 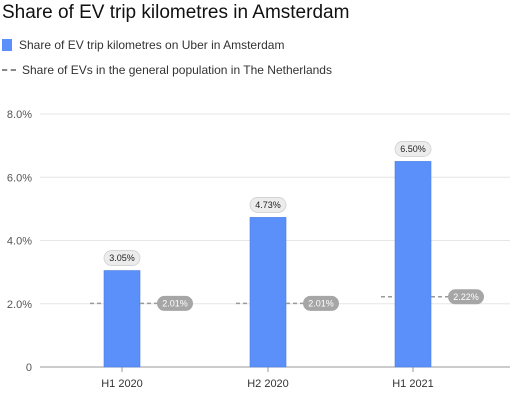 I want to click on chart-title: Share of EV trip kilometres in Amsterdam, so click(x=176, y=12).